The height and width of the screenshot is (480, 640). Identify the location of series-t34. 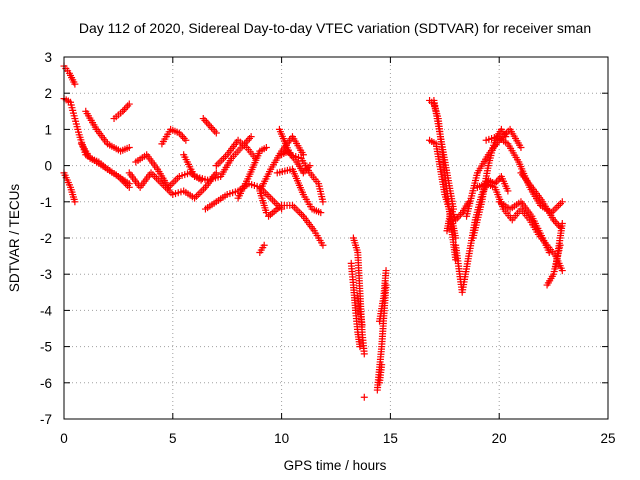
(519, 227).